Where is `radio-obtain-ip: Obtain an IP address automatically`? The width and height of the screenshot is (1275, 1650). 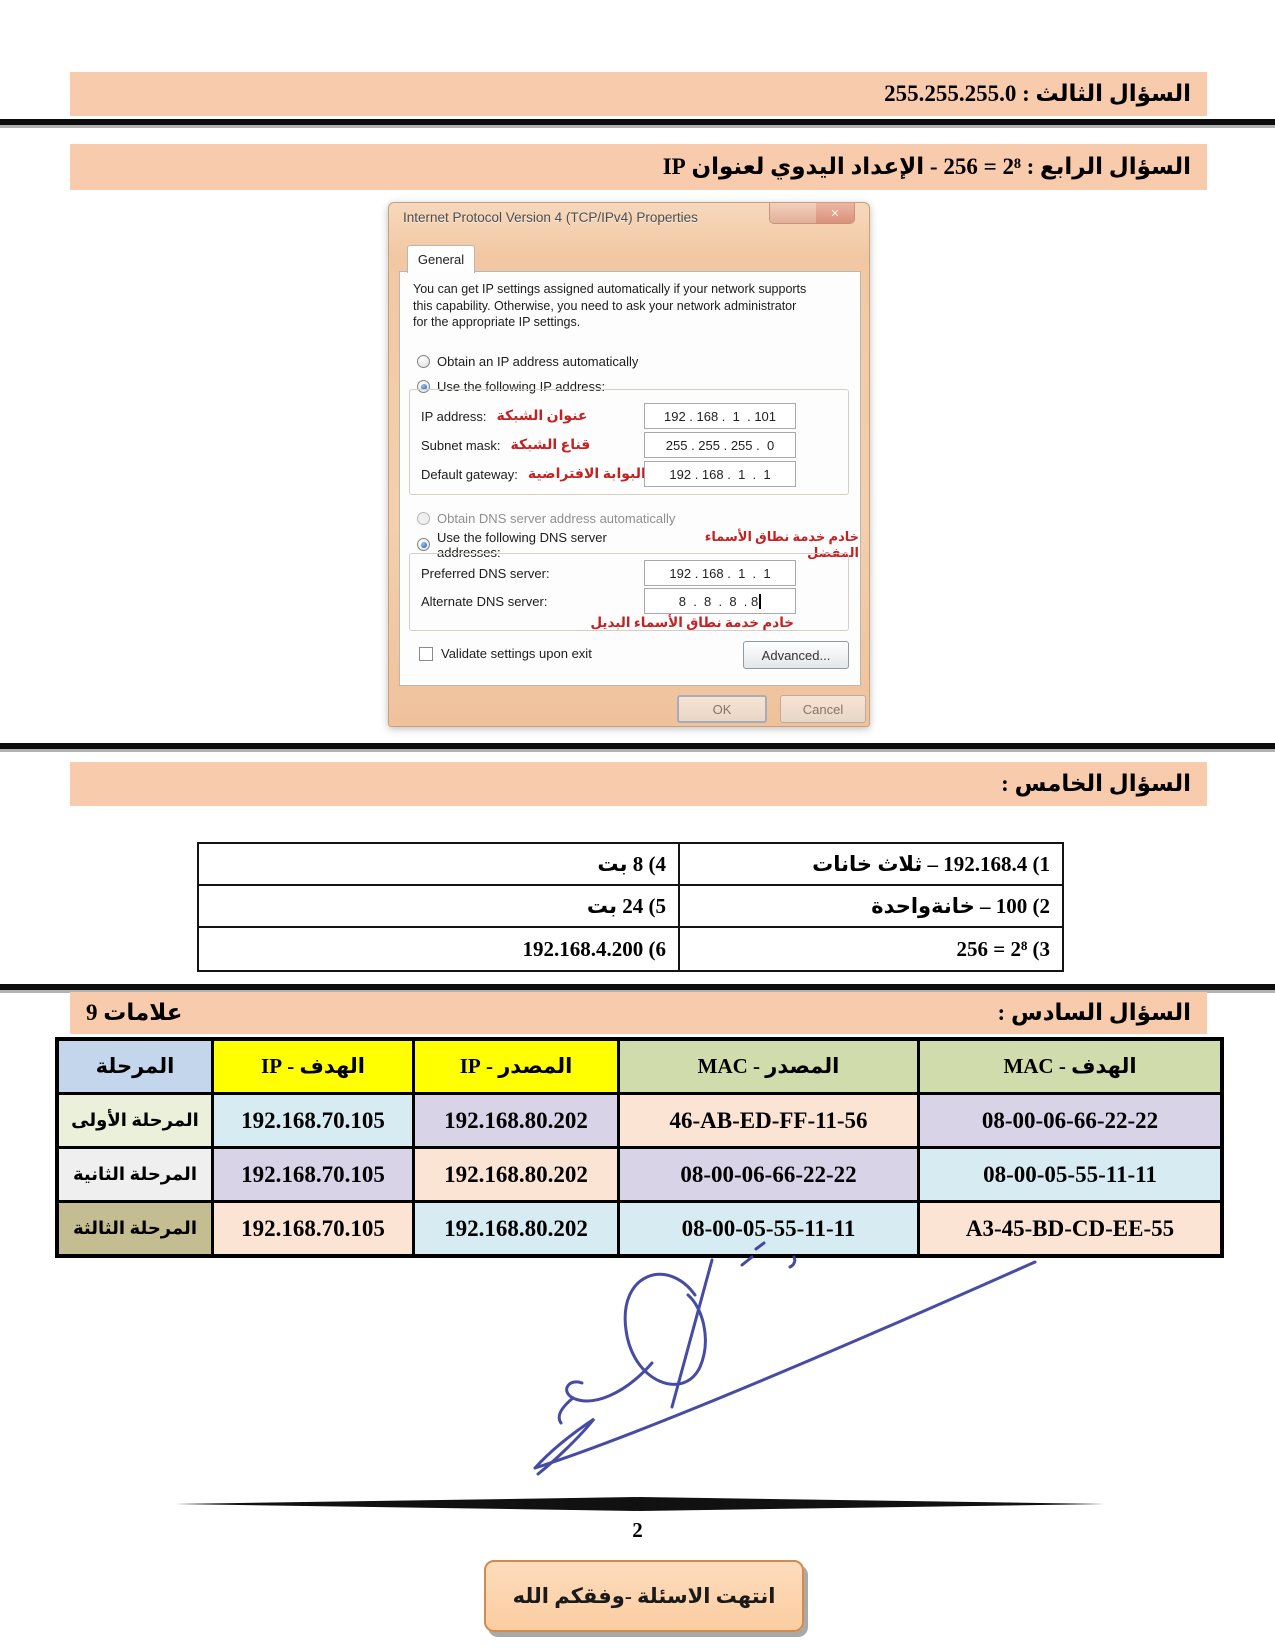
radio-obtain-ip: Obtain an IP address automatically is located at coordinates (527, 361).